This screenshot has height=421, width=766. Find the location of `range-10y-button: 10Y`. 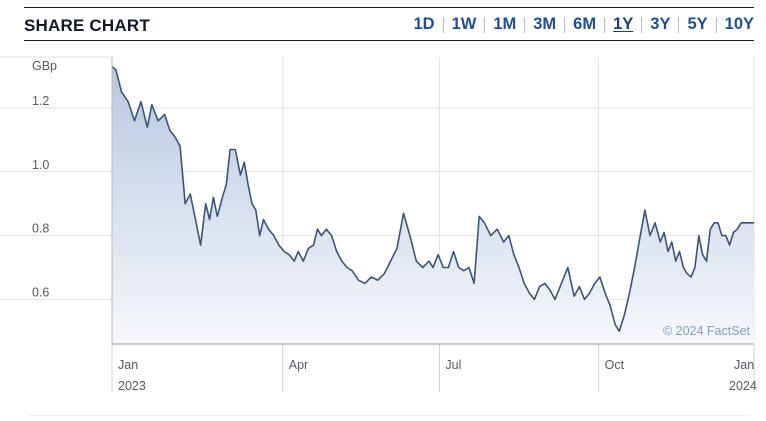

range-10y-button: 10Y is located at coordinates (739, 24).